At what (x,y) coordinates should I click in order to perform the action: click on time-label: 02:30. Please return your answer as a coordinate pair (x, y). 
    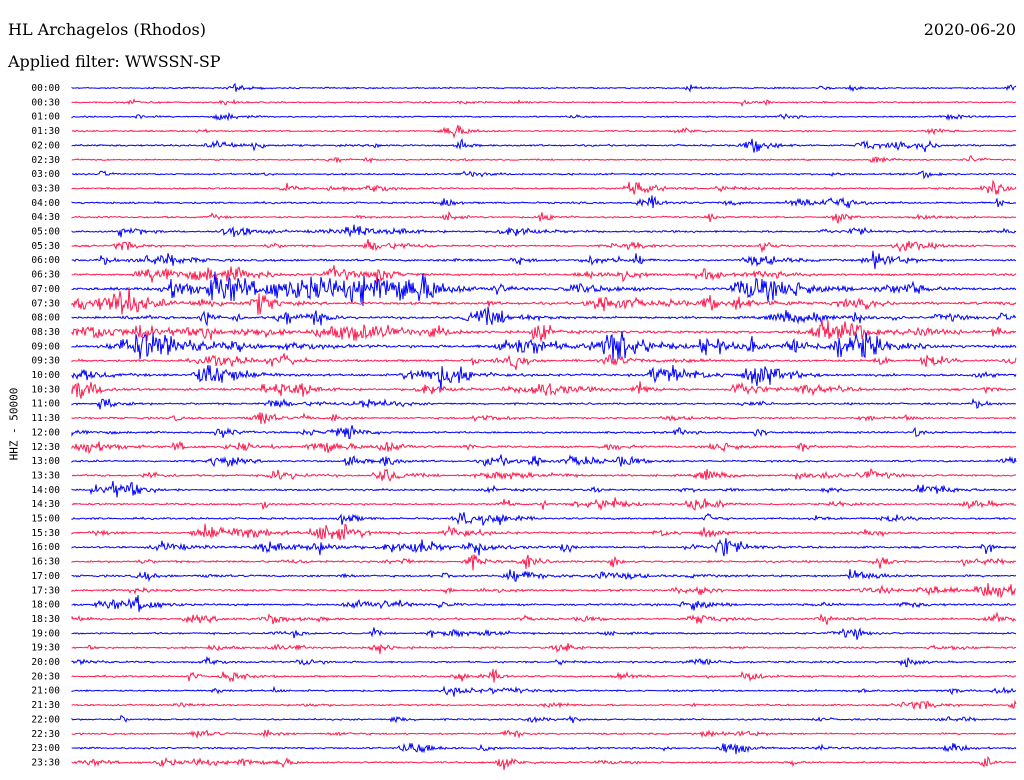
    Looking at the image, I should click on (45, 160).